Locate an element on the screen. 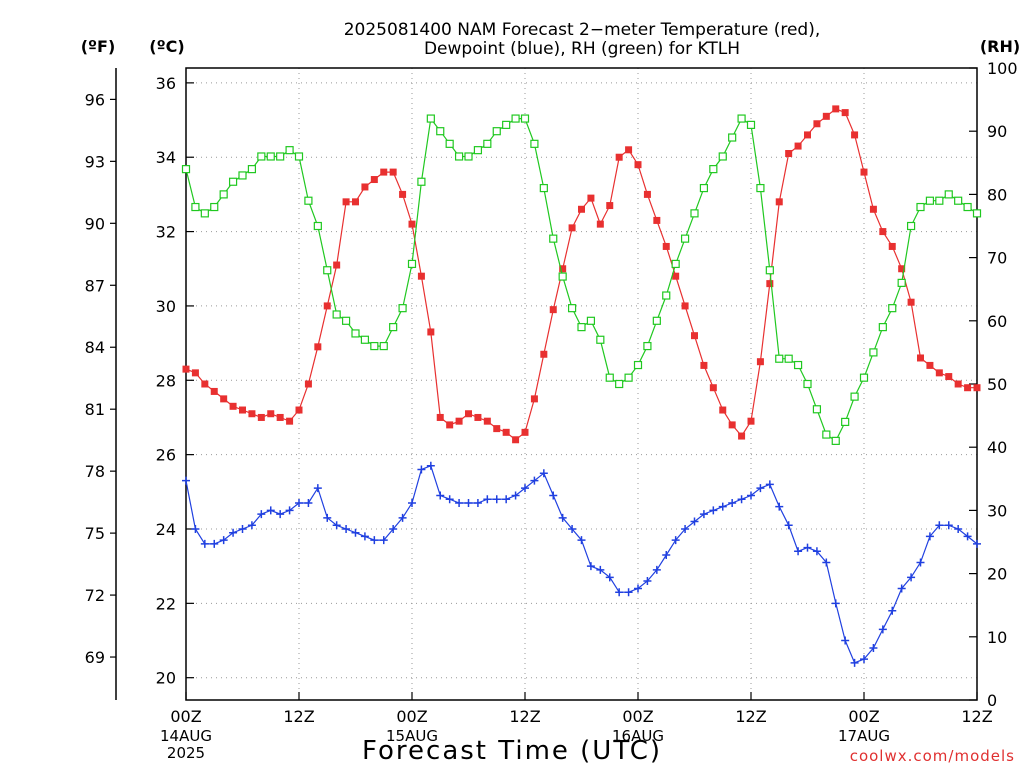  celsius-tick-label: 36 is located at coordinates (166, 83).